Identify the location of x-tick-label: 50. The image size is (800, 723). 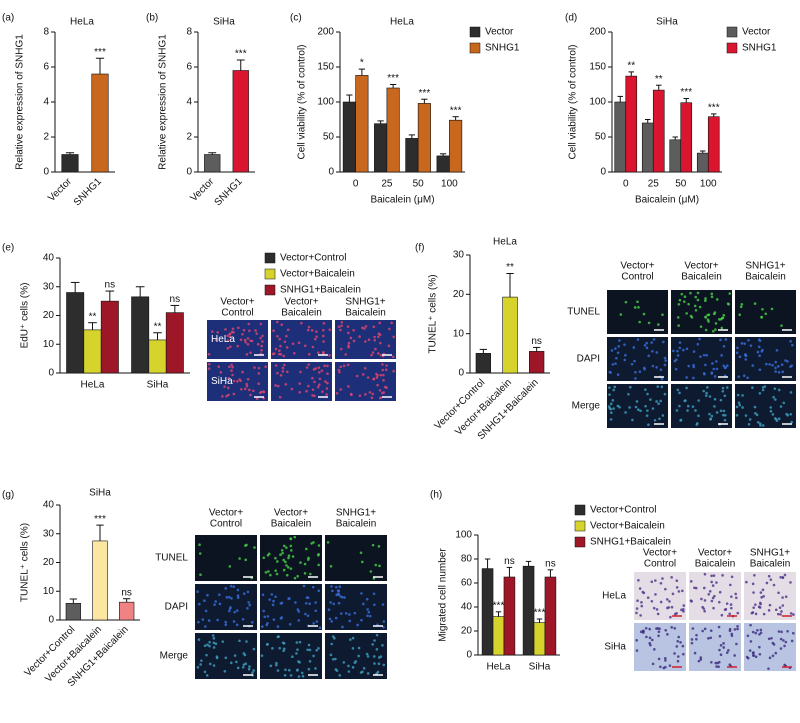
(419, 184).